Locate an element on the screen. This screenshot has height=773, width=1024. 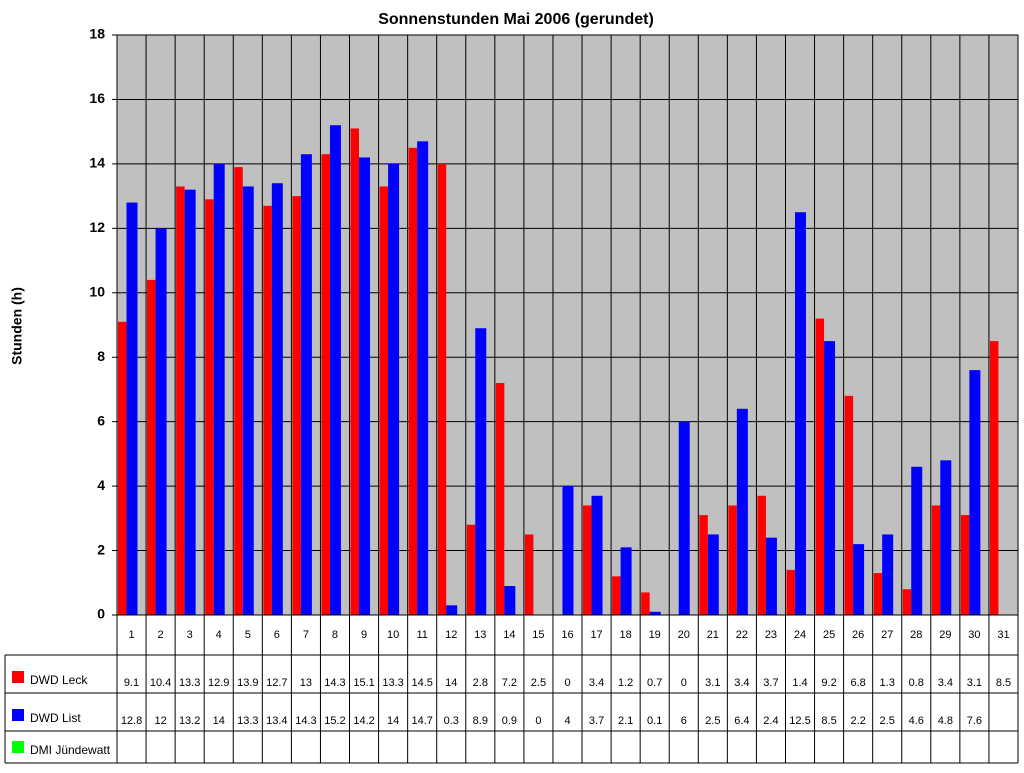
x-tick-label: 22 is located at coordinates (742, 635).